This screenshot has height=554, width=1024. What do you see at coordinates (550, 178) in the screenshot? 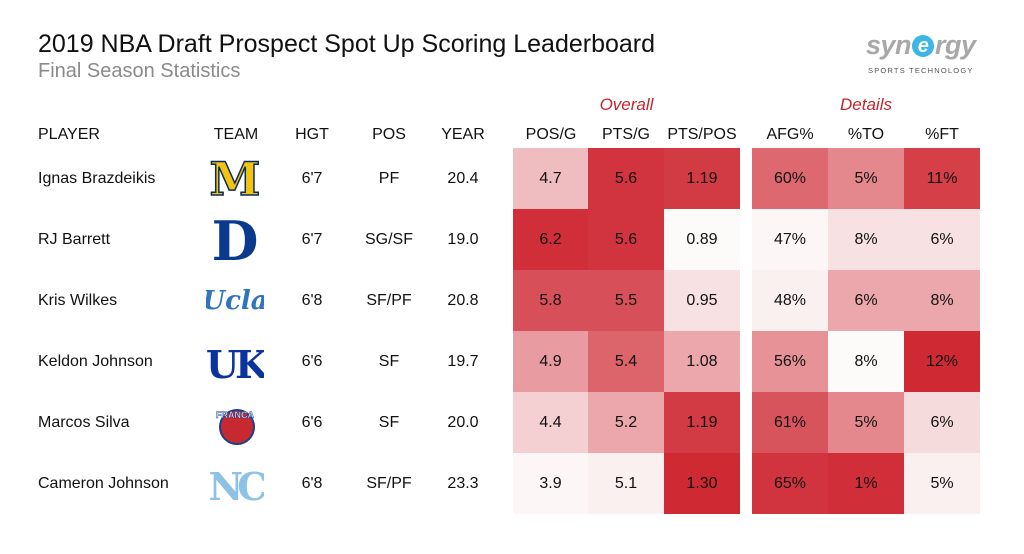
I see `heat-cell-pos-g: 4.7` at bounding box center [550, 178].